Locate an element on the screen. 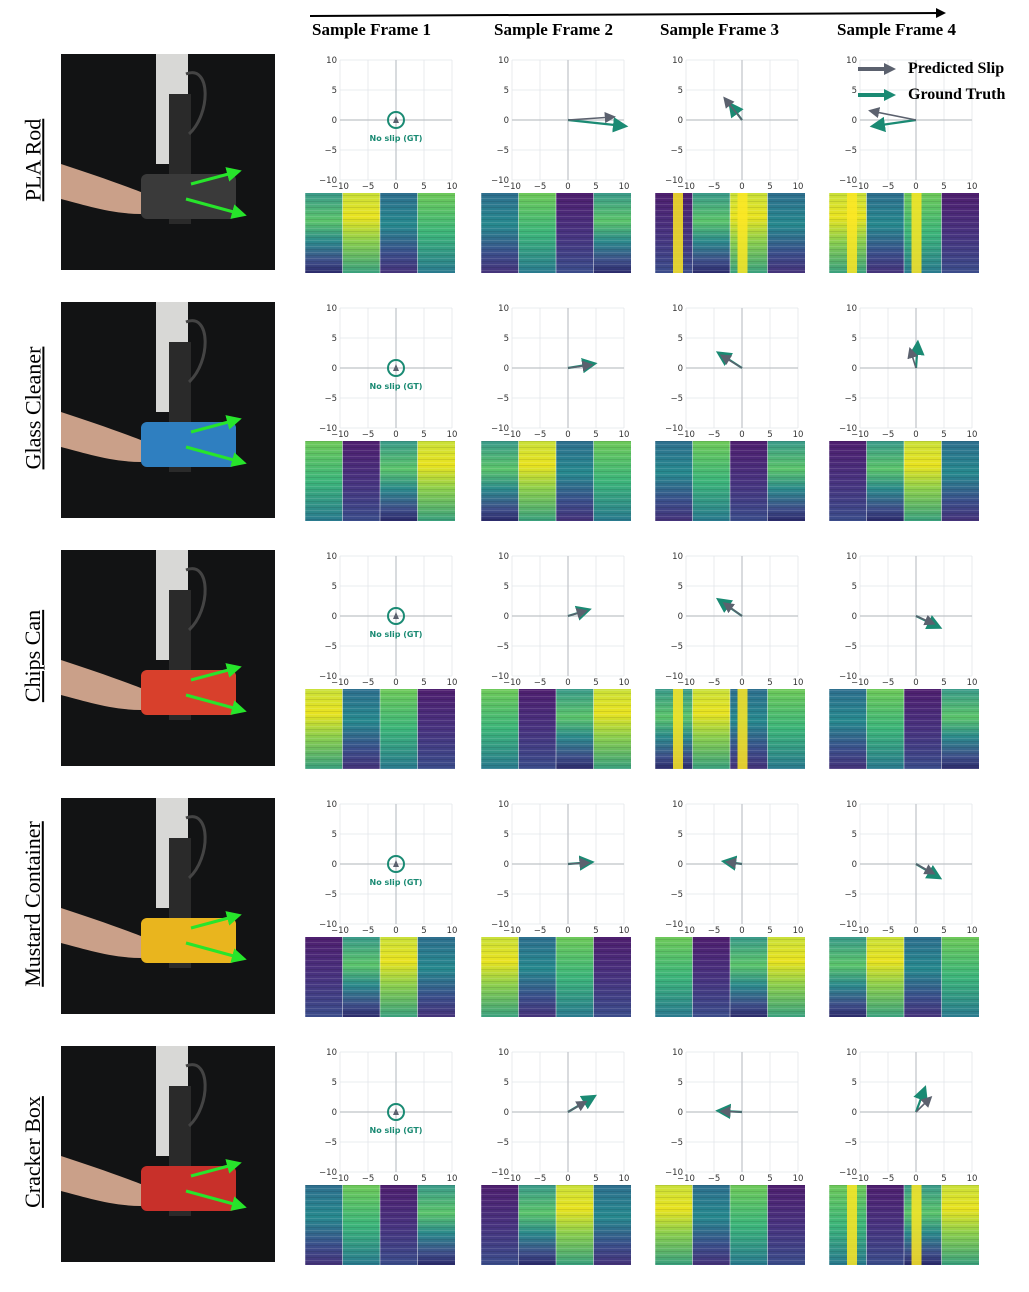  slip-plot-r3-c1: 10 5 0 −5 −10−10 −5 0 5 10 is located at coordinates (560, 868).